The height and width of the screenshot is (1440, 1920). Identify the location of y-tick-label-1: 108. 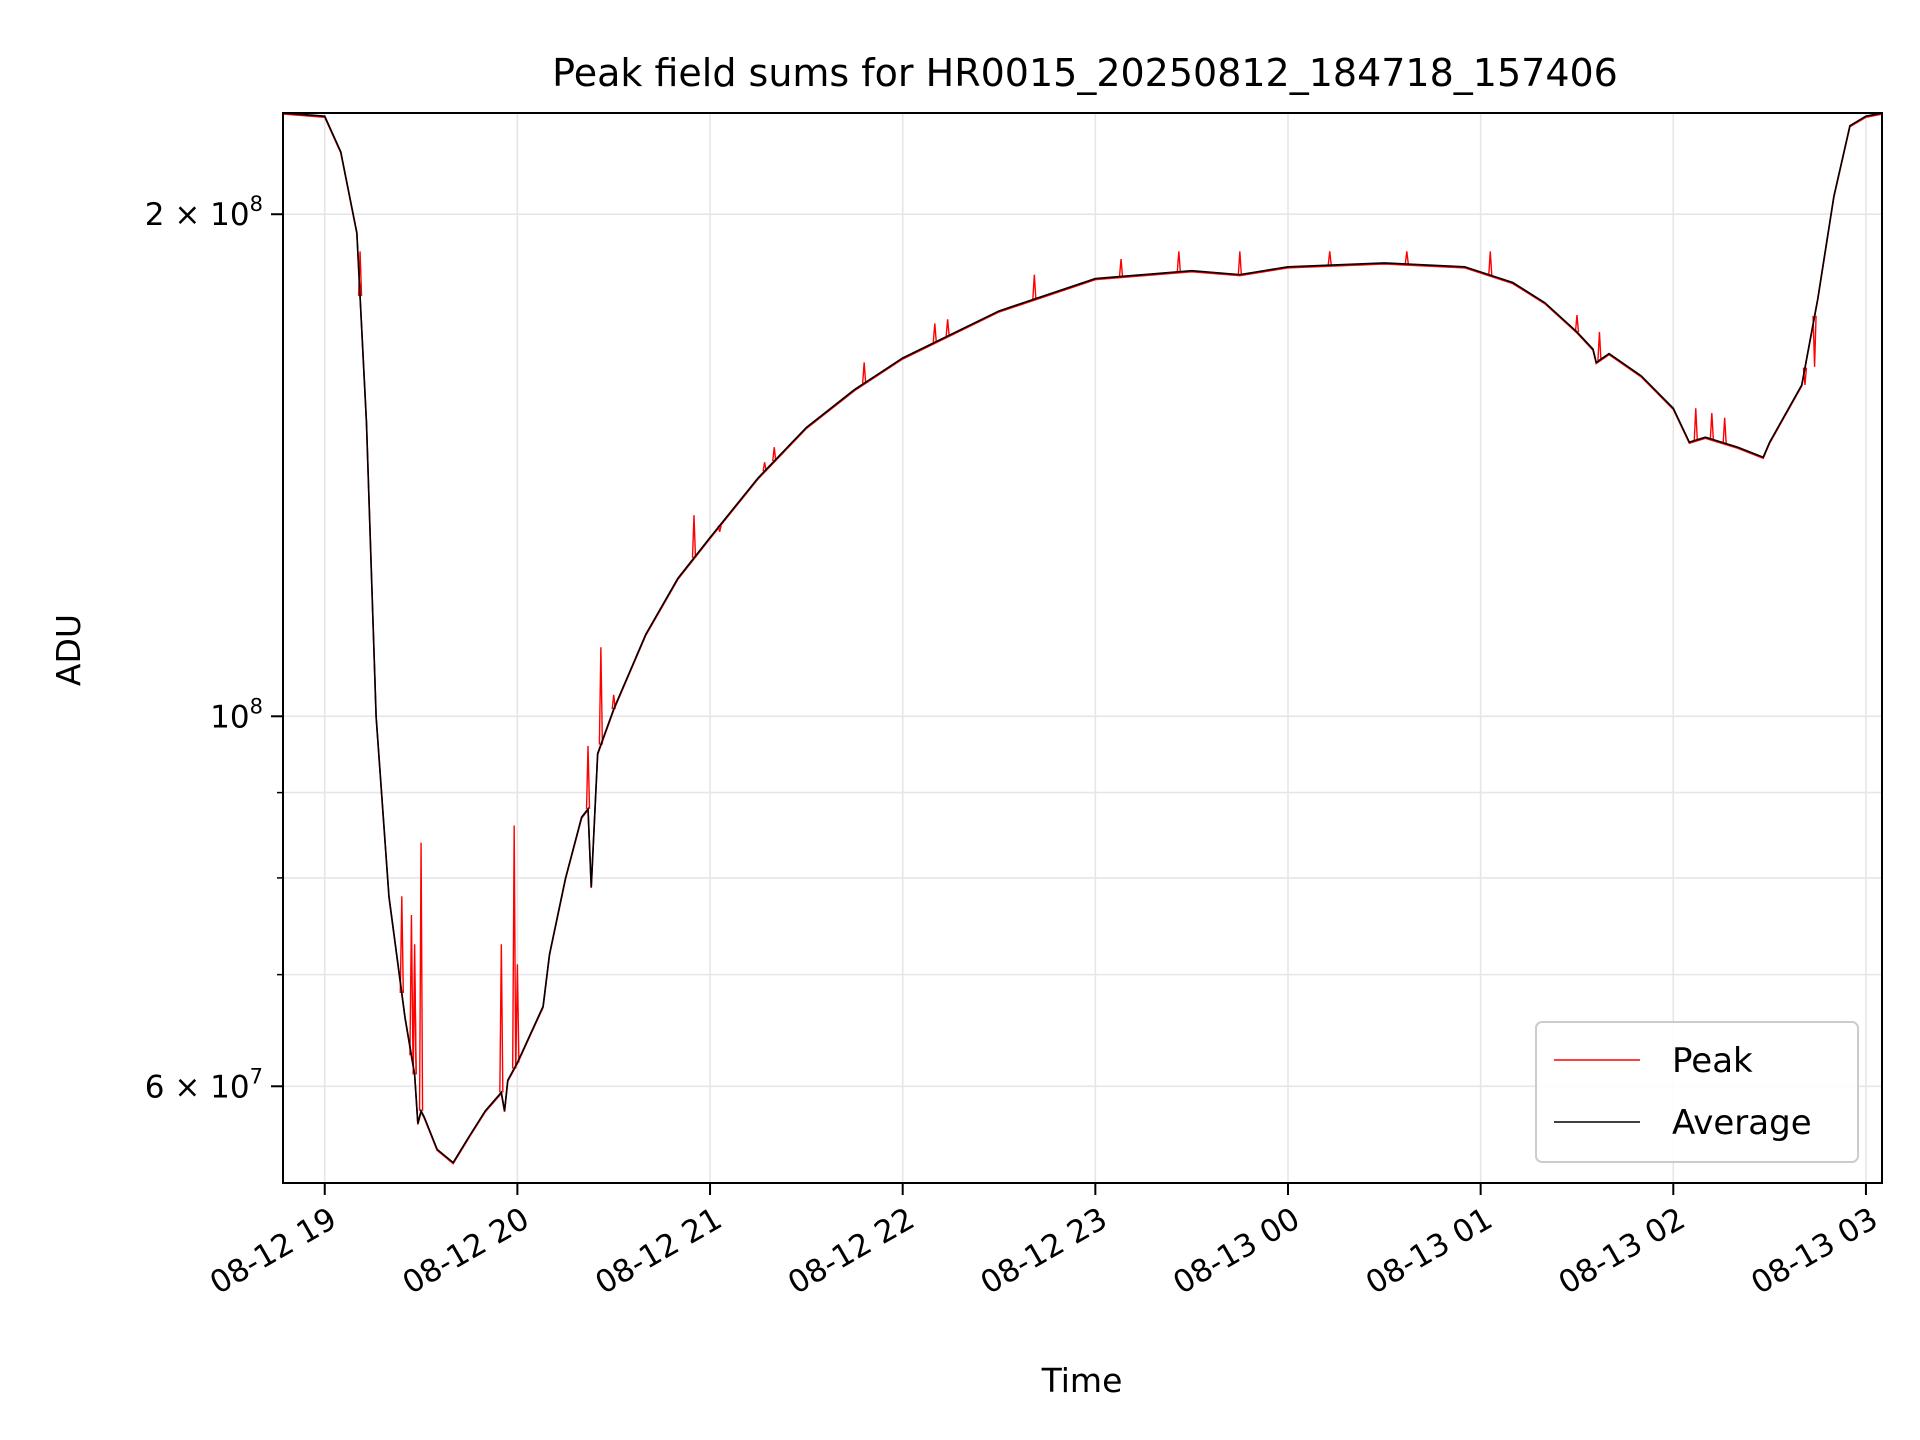
(236, 714).